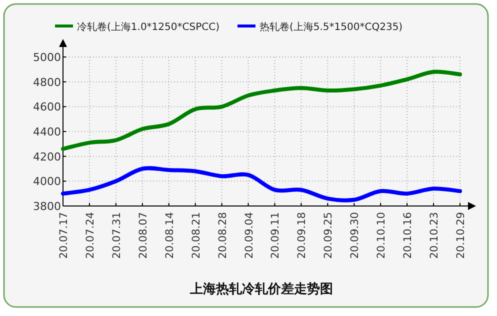 Image resolution: width=497 pixels, height=316 pixels. What do you see at coordinates (47, 206) in the screenshot?
I see `y-tick-label: 3800` at bounding box center [47, 206].